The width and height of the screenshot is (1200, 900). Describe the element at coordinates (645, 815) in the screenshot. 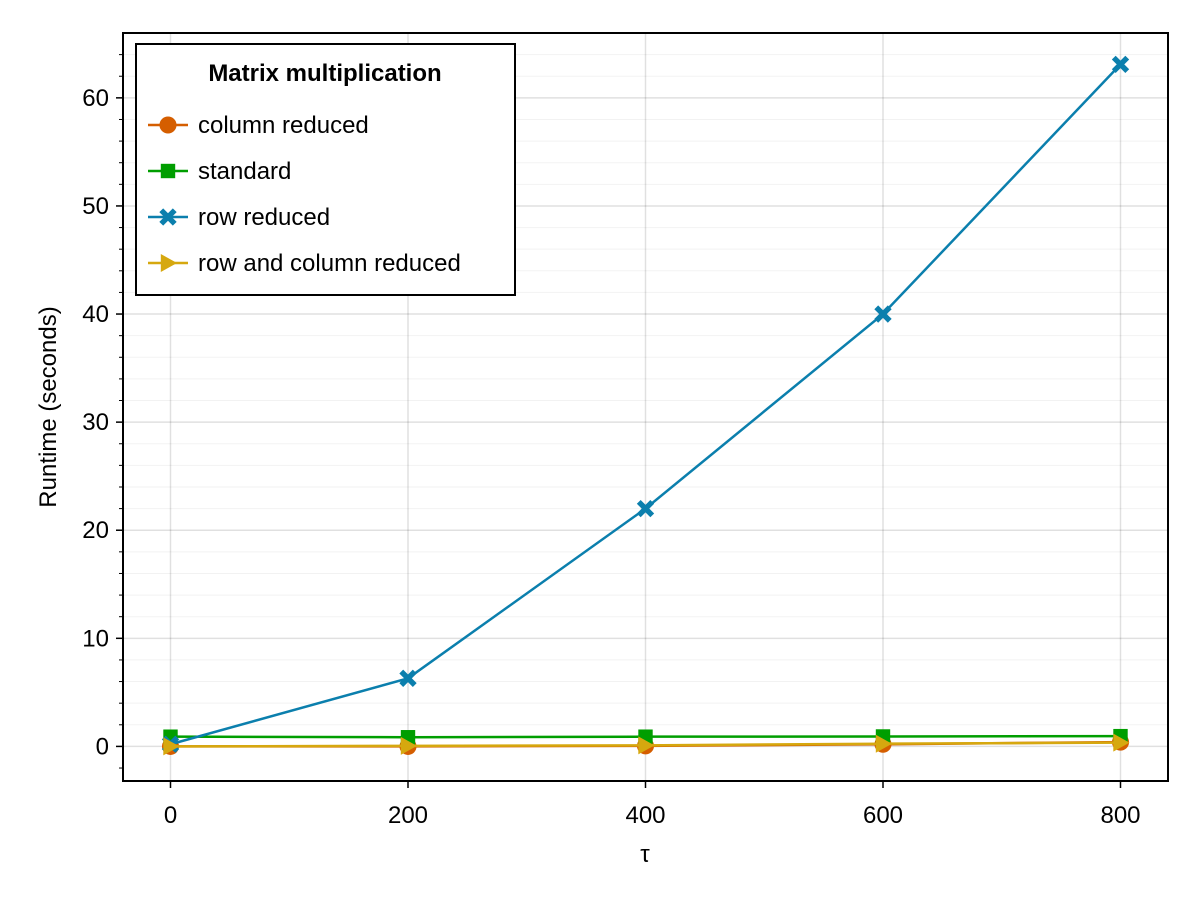

I see `x-tick-label: 400` at that location.